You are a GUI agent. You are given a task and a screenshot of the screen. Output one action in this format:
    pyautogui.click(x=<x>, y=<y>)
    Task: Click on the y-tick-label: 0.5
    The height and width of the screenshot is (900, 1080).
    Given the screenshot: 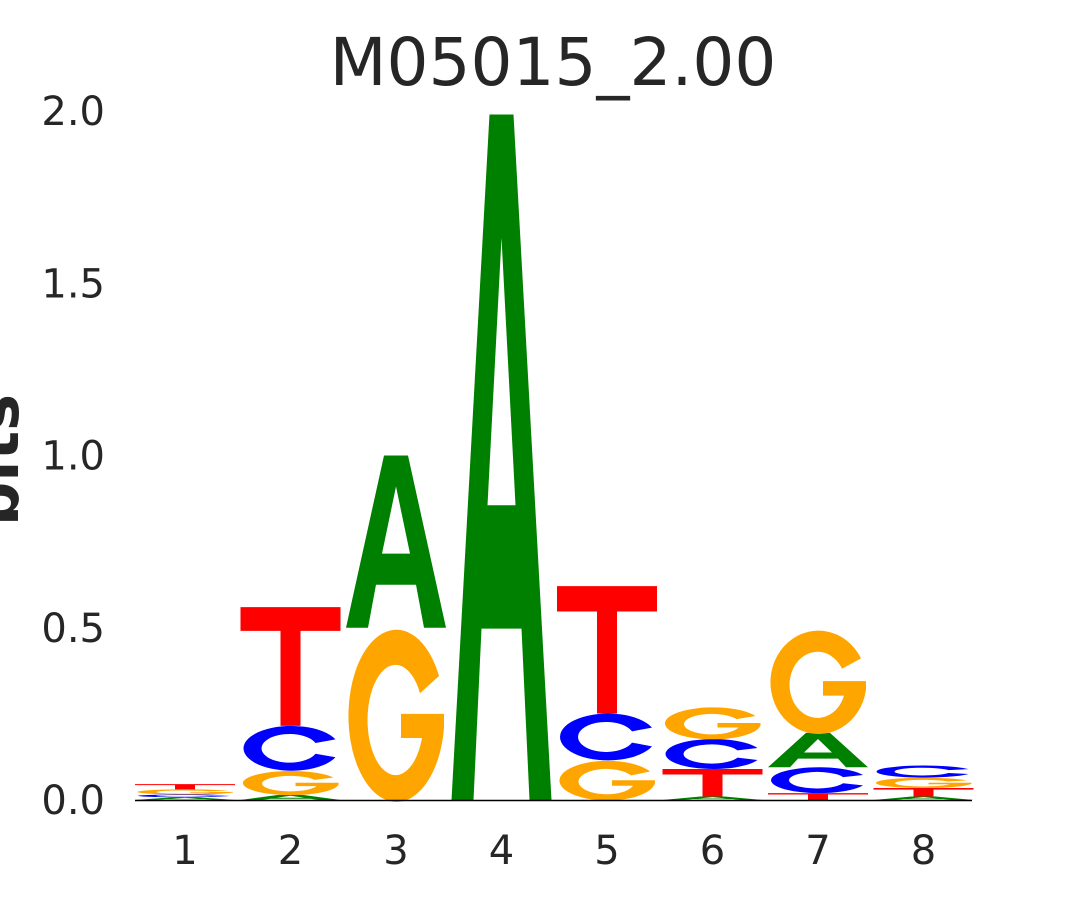 What is the action you would take?
    pyautogui.click(x=73, y=629)
    